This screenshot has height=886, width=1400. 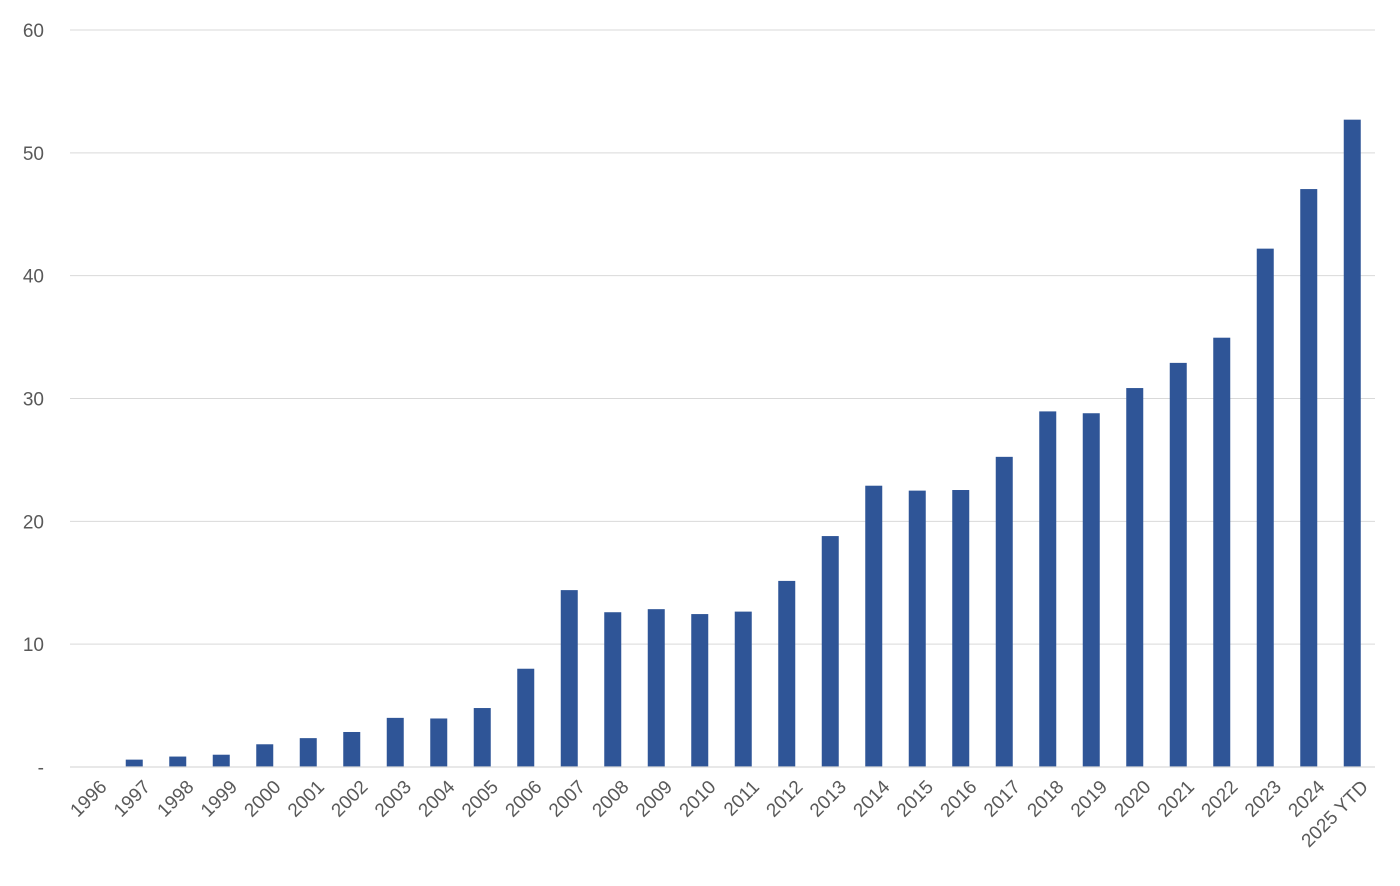 I want to click on bar-2000, so click(x=265, y=755).